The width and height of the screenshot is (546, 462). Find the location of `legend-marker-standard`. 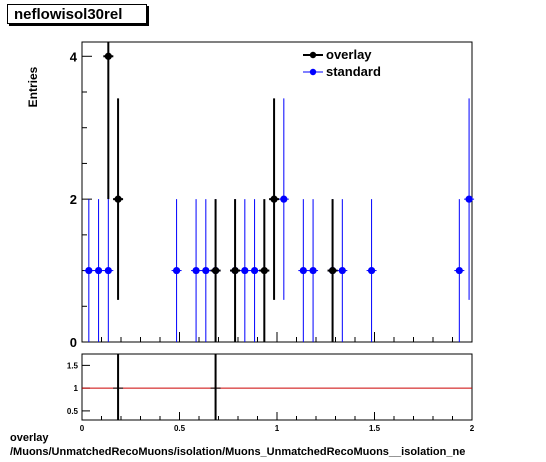

legend-marker-standard is located at coordinates (313, 72).